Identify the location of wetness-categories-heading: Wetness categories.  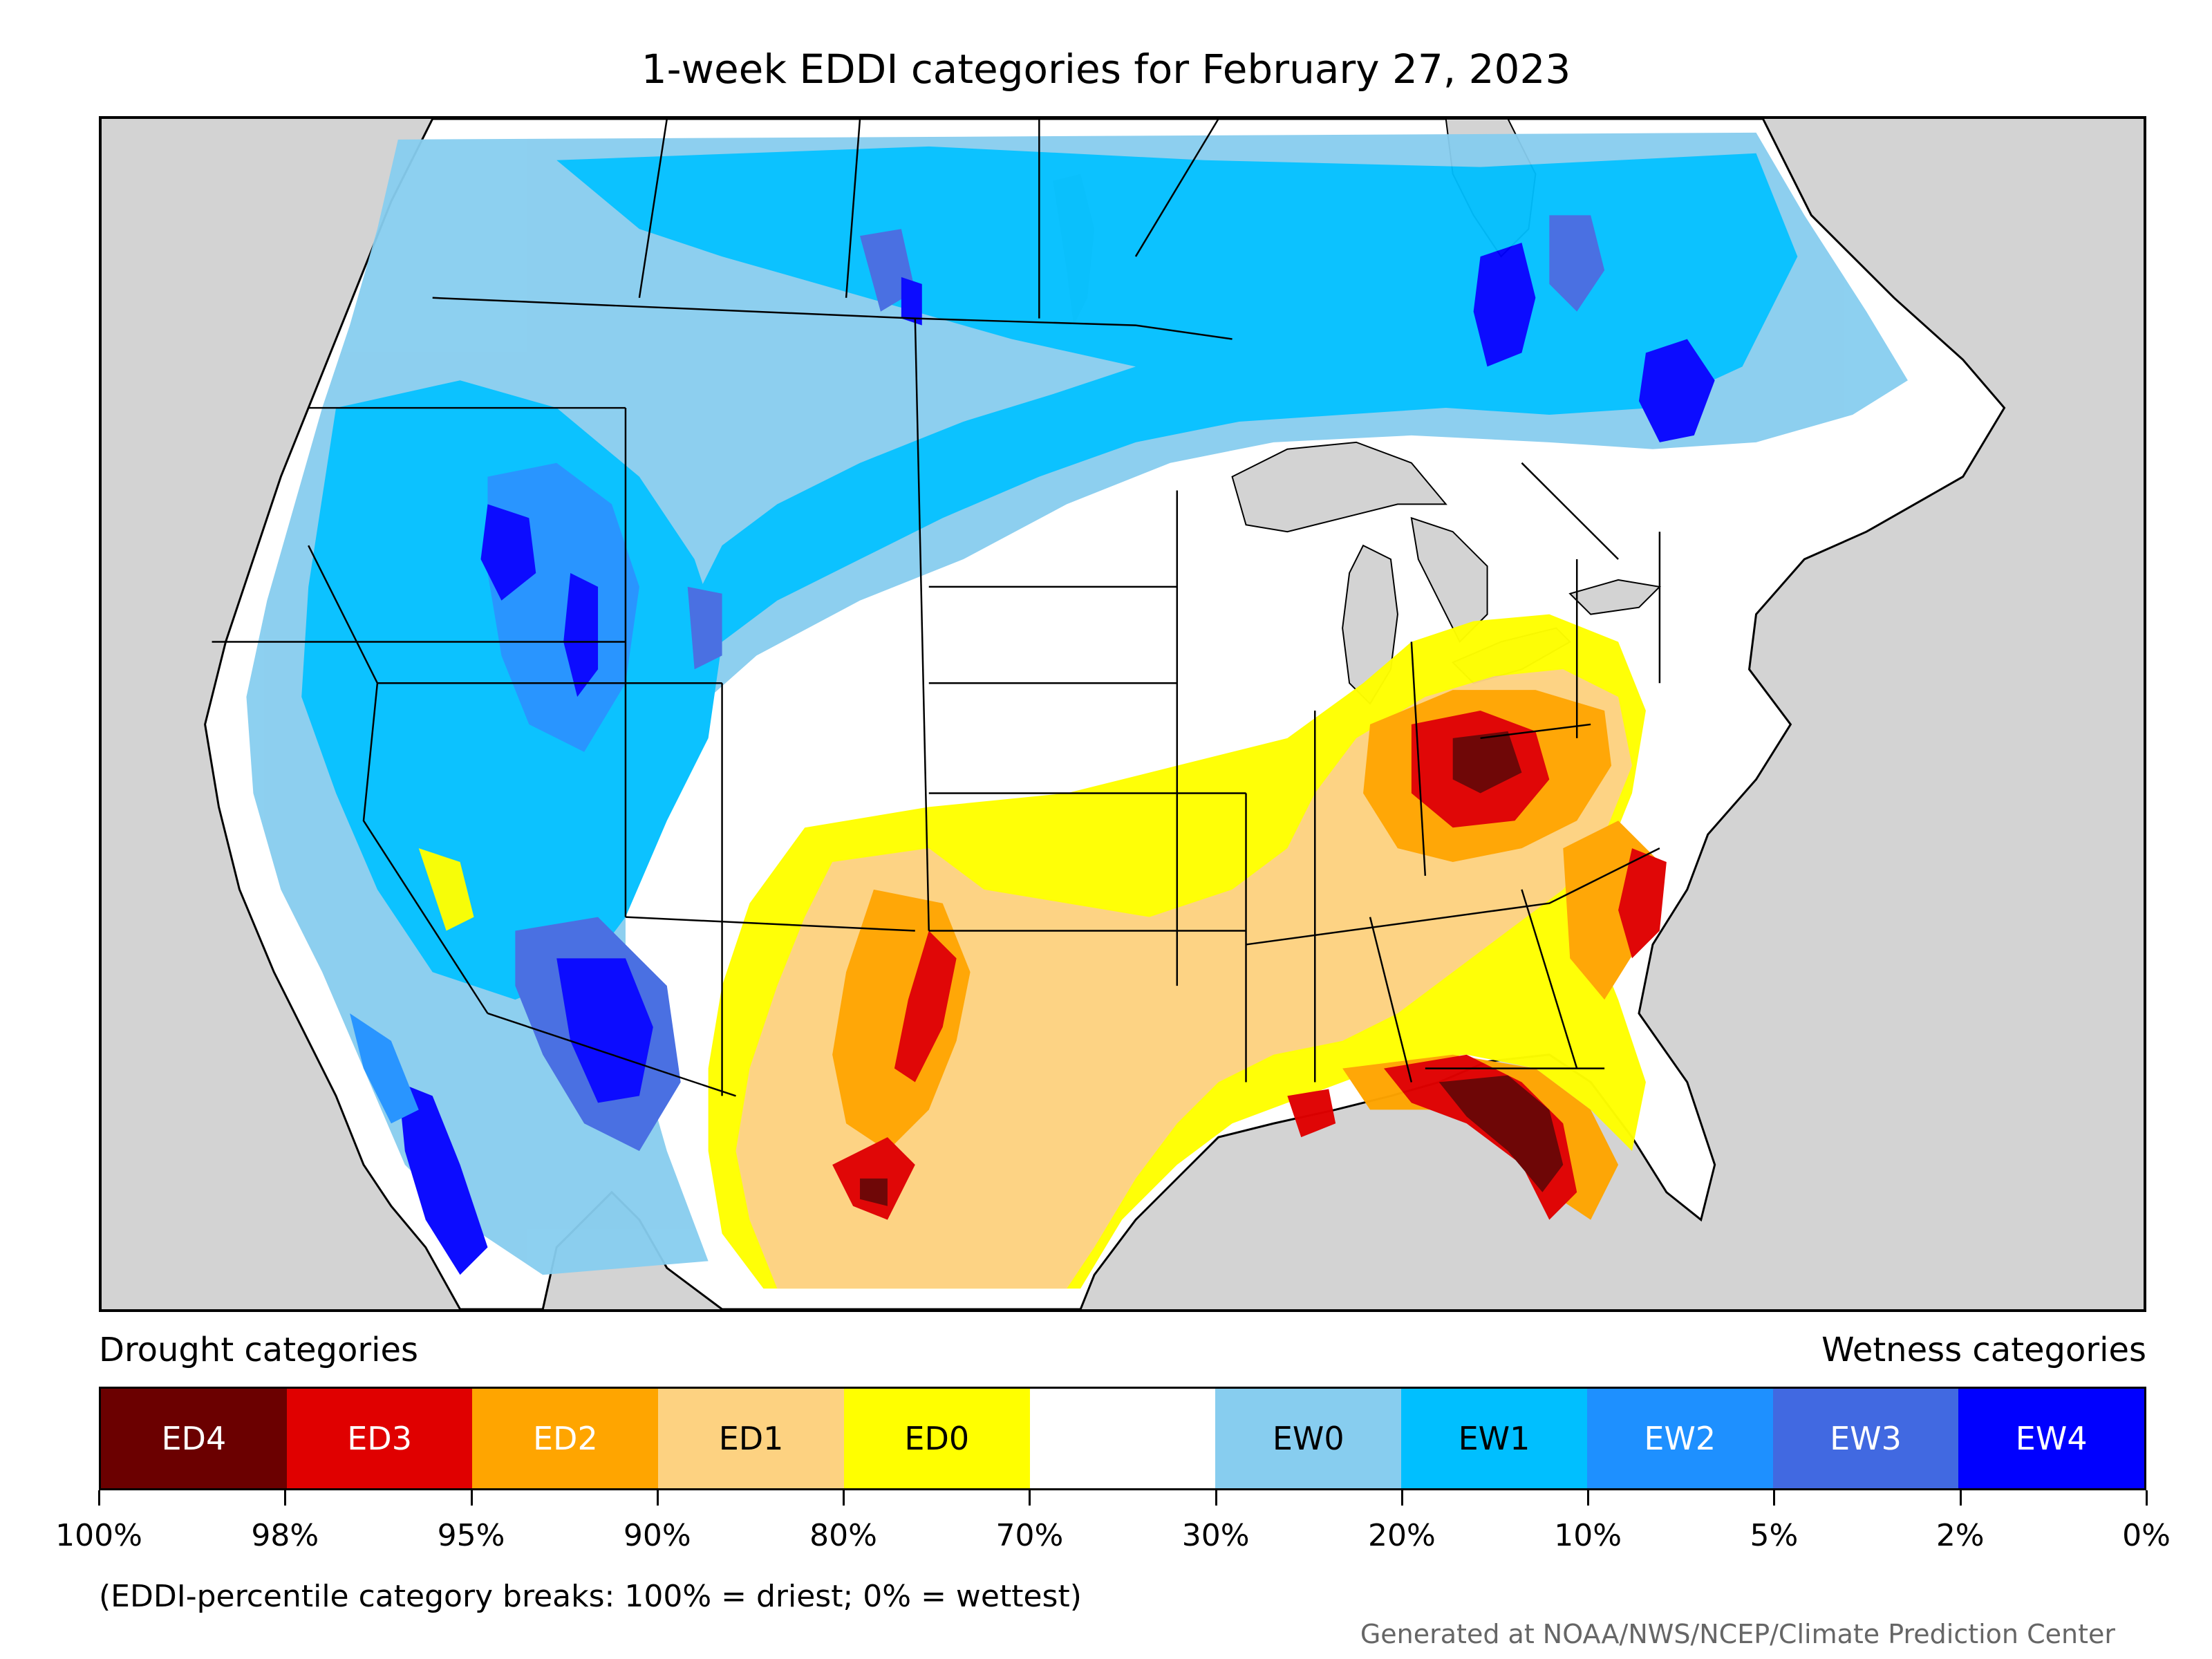
(1984, 1350).